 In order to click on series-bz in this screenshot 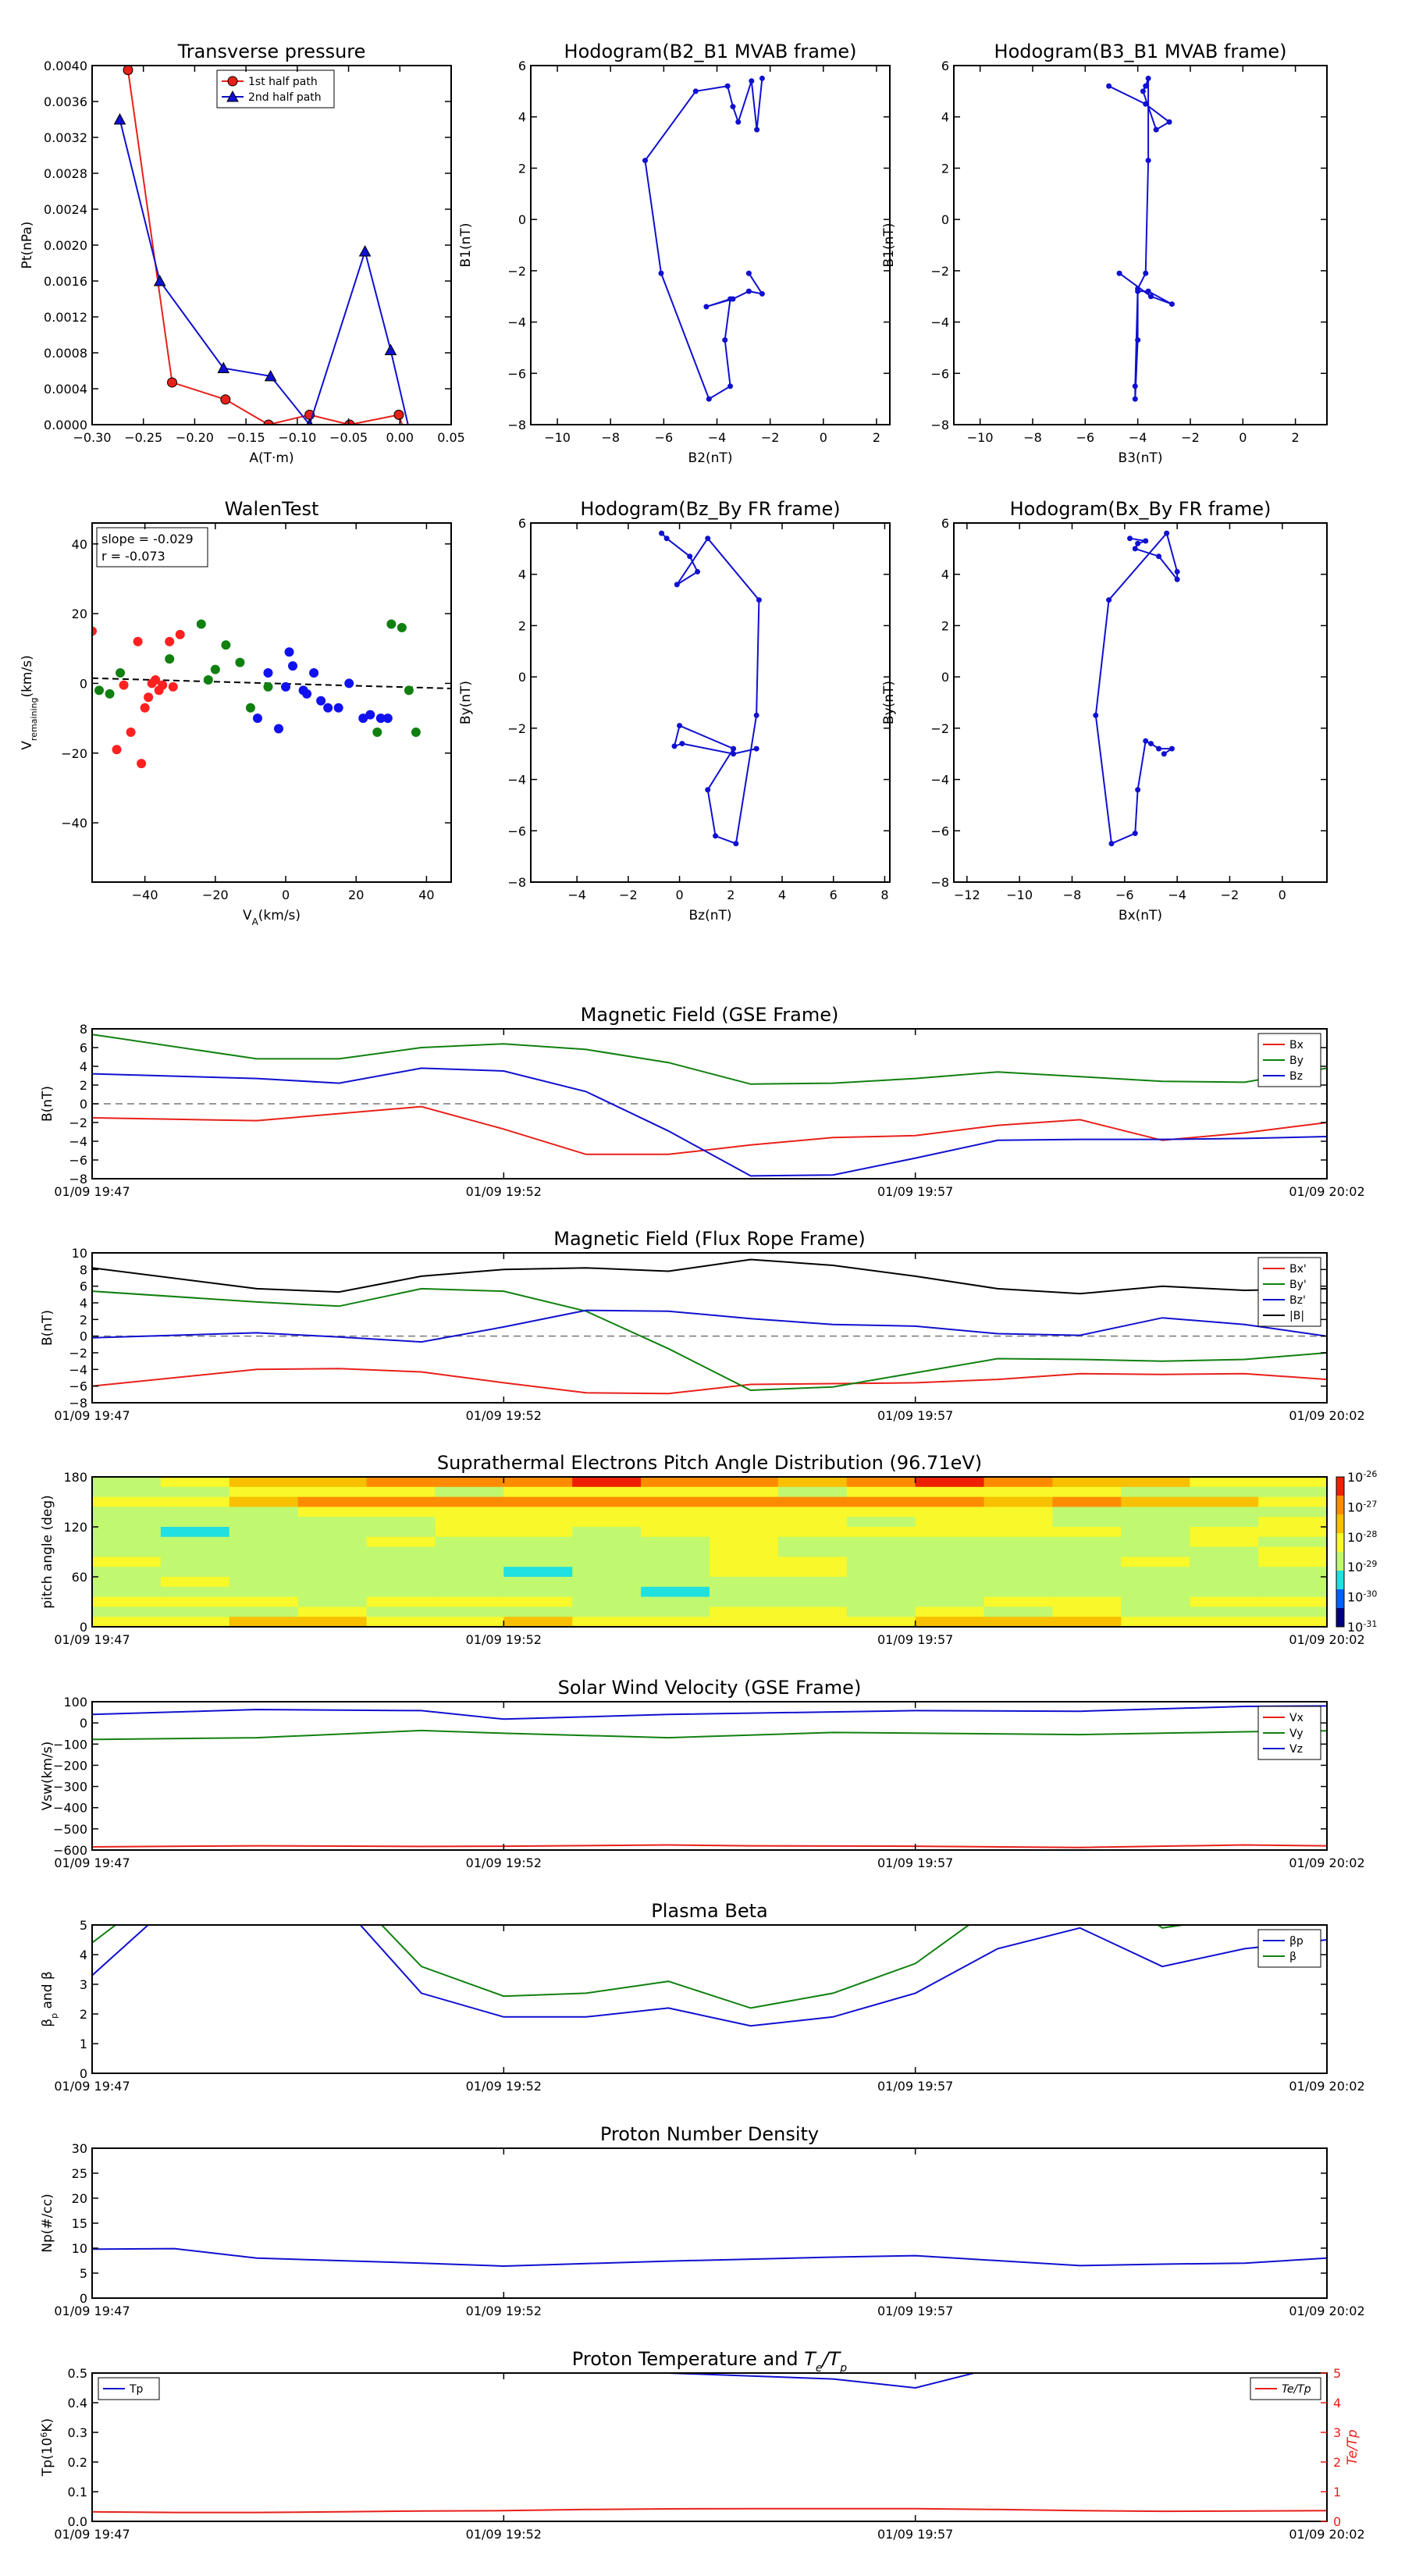, I will do `click(710, 1122)`.